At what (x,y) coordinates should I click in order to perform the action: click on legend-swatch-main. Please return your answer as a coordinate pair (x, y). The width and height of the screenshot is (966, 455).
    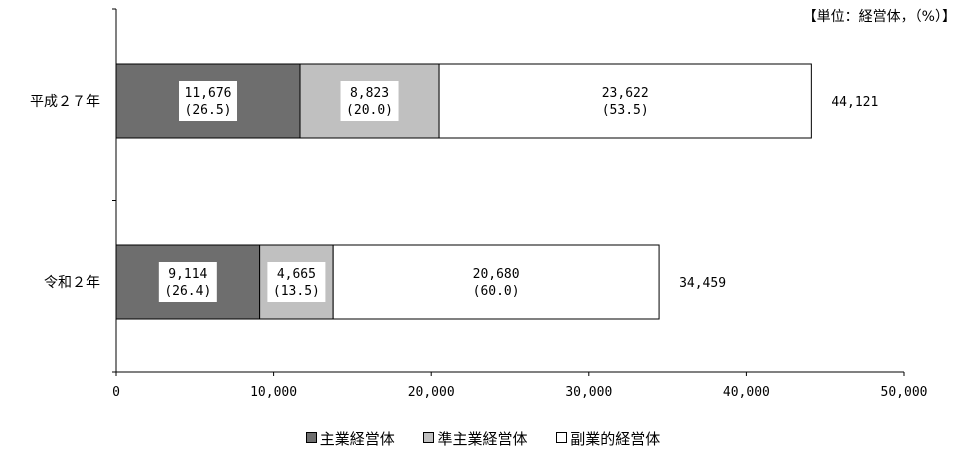
    Looking at the image, I should click on (311, 437).